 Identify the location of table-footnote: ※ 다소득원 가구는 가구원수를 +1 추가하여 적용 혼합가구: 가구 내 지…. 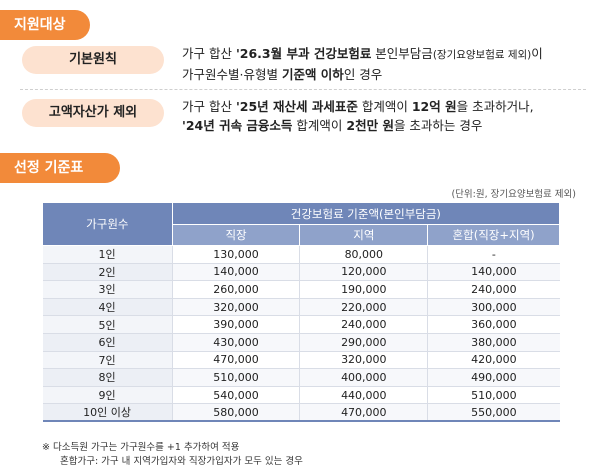
(172, 455).